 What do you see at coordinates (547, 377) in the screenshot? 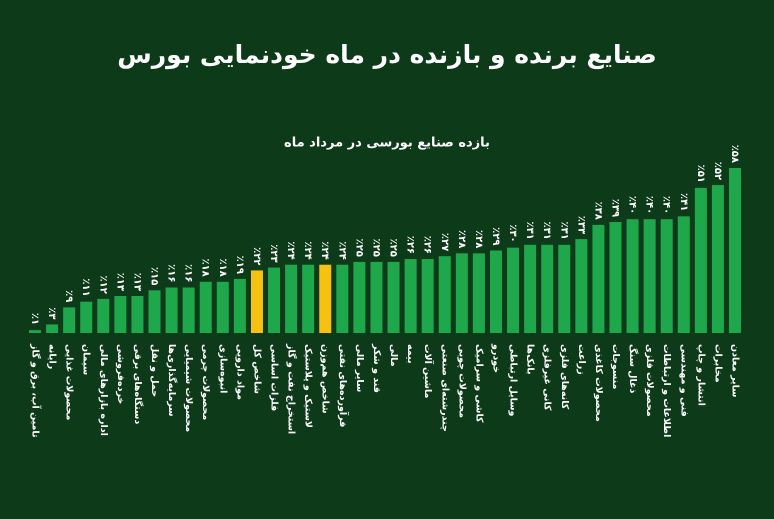
I see `x-tick-label: کانی غیرفلزی` at bounding box center [547, 377].